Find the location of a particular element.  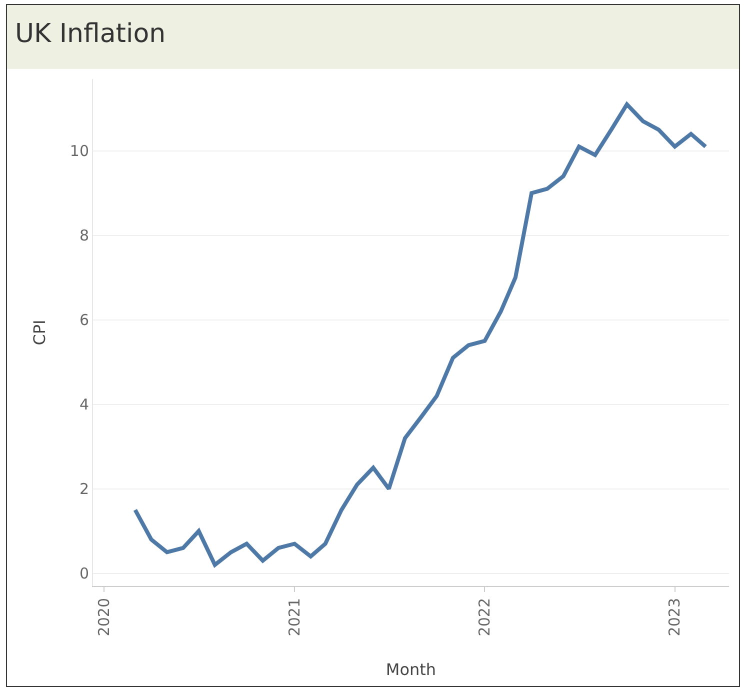

y-tick-label: 6 is located at coordinates (84, 320).